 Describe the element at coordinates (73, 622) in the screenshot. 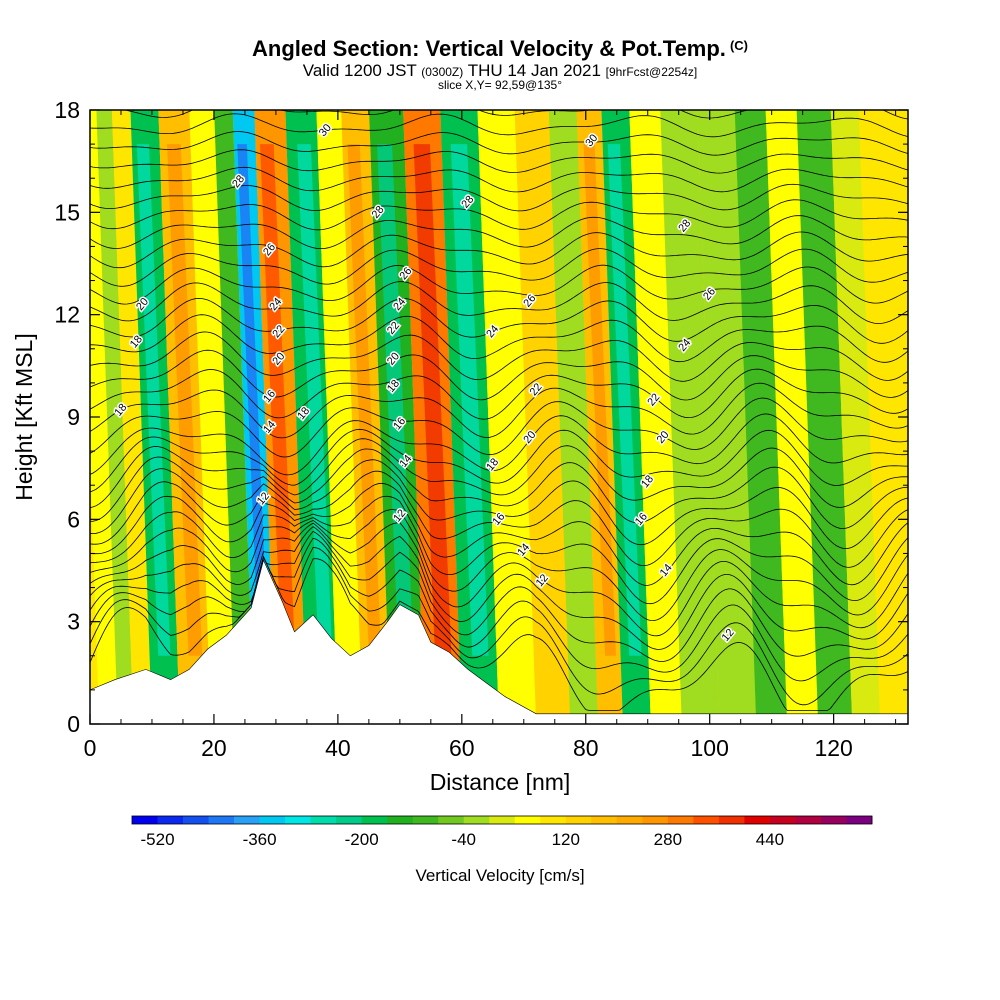

I see `y-tick-label: 3` at that location.